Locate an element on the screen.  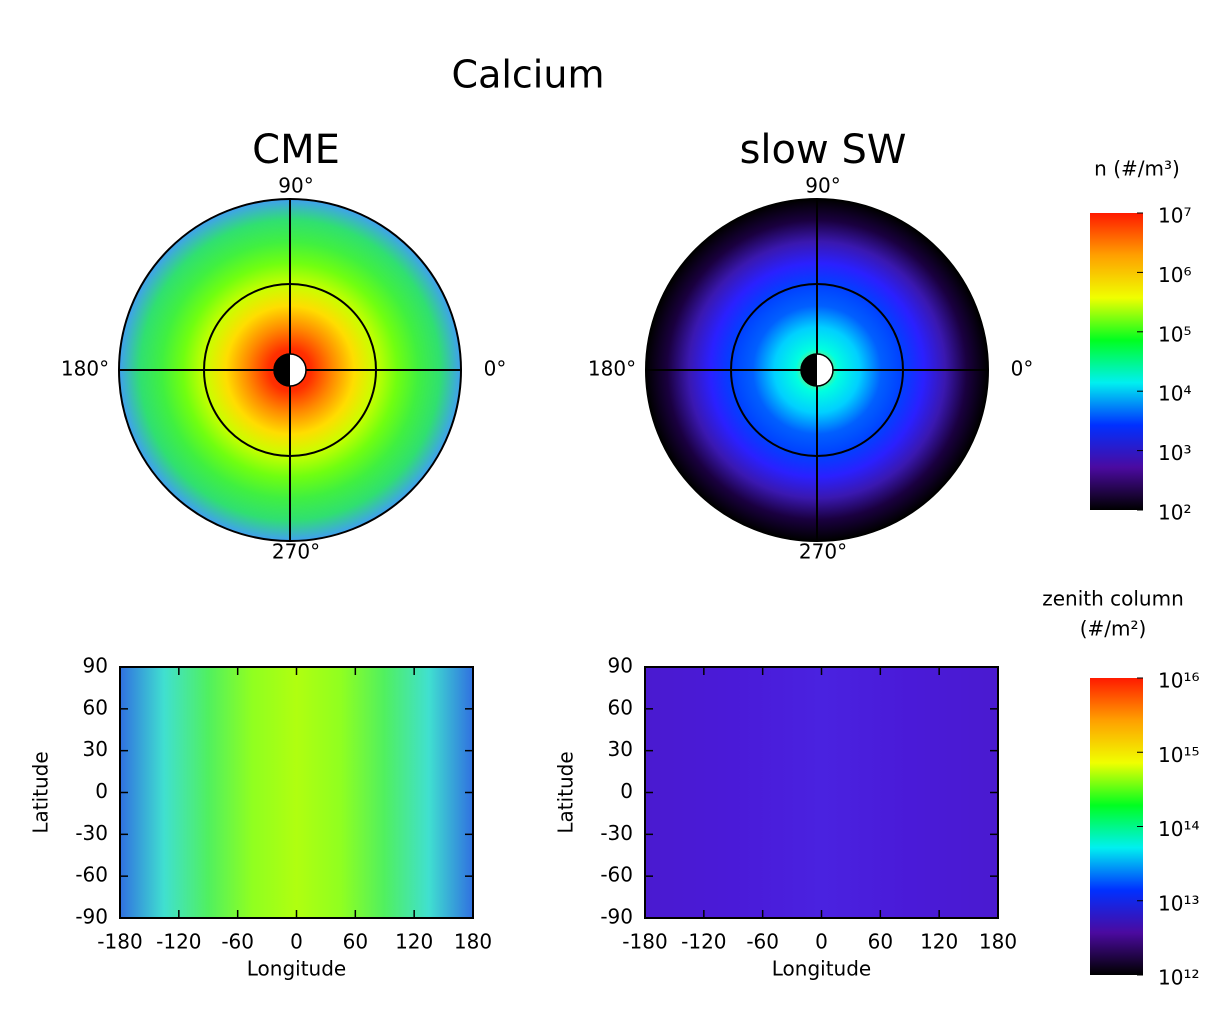
panel-title: CME is located at coordinates (296, 150).